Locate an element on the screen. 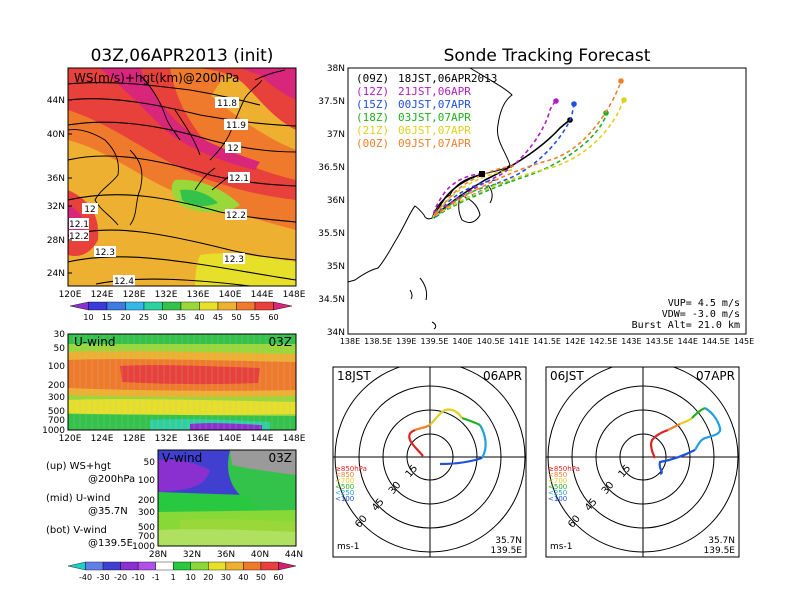  ws-lon-tick: 144E is located at coordinates (262, 295).